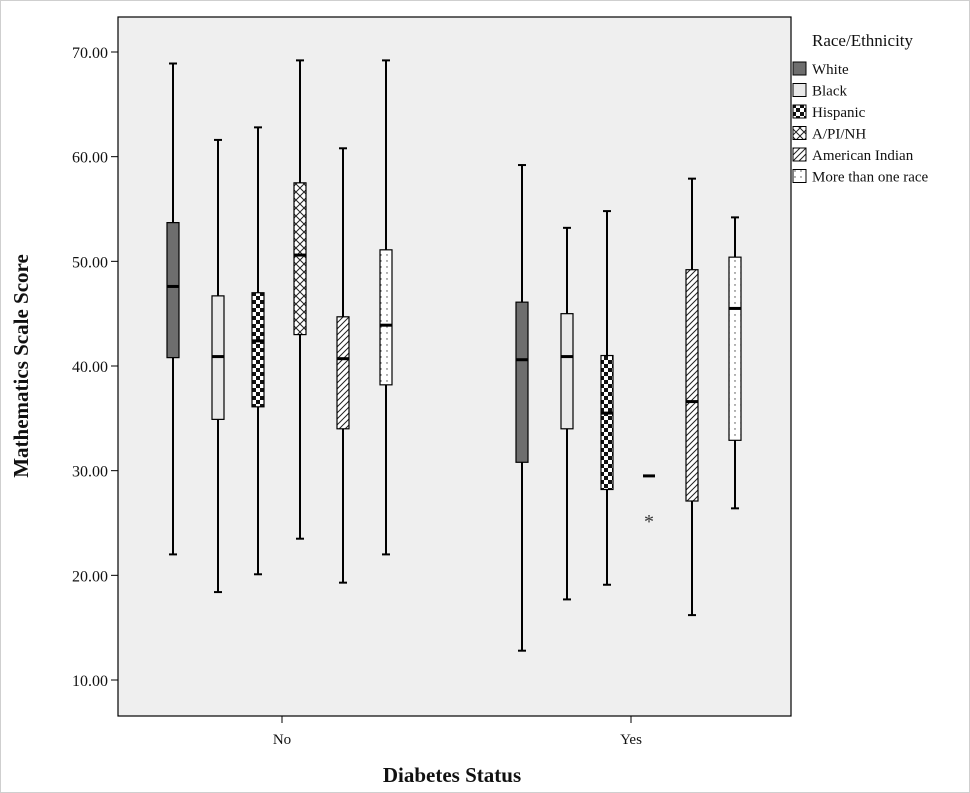 The height and width of the screenshot is (793, 970). What do you see at coordinates (452, 775) in the screenshot?
I see `x-axis-label: Diabetes Status` at bounding box center [452, 775].